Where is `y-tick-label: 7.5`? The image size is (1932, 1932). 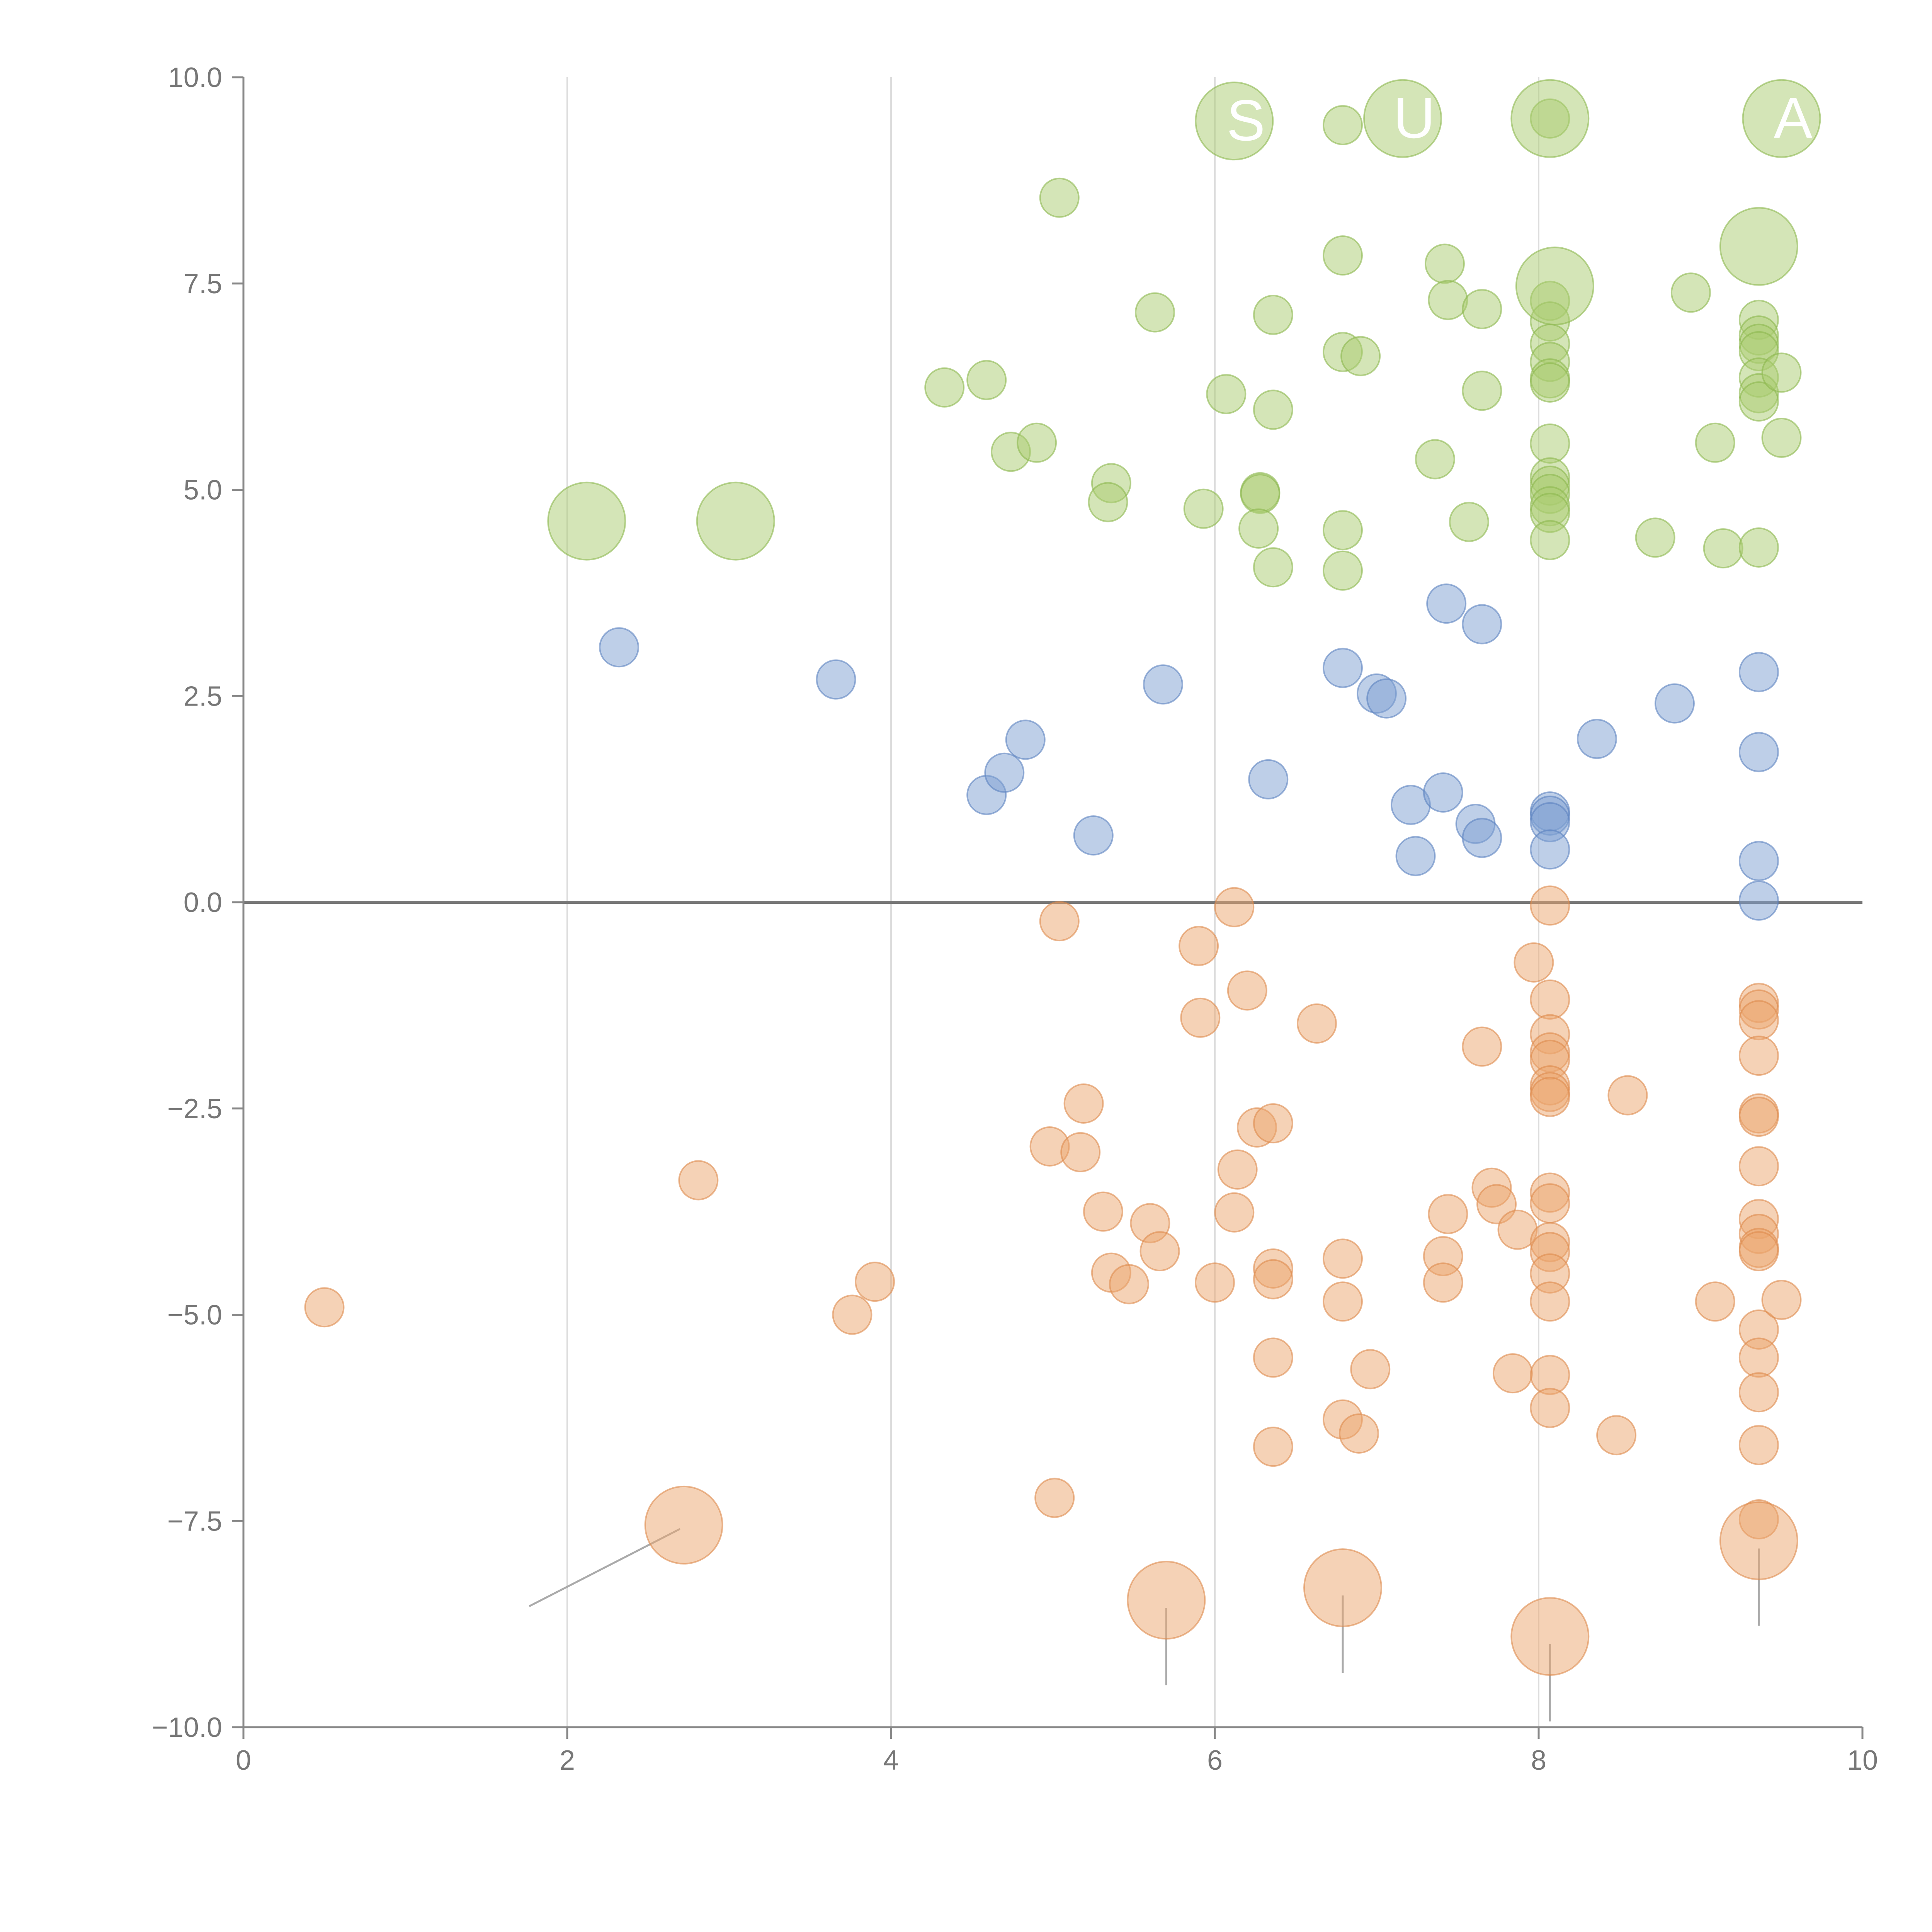 y-tick-label: 7.5 is located at coordinates (203, 284).